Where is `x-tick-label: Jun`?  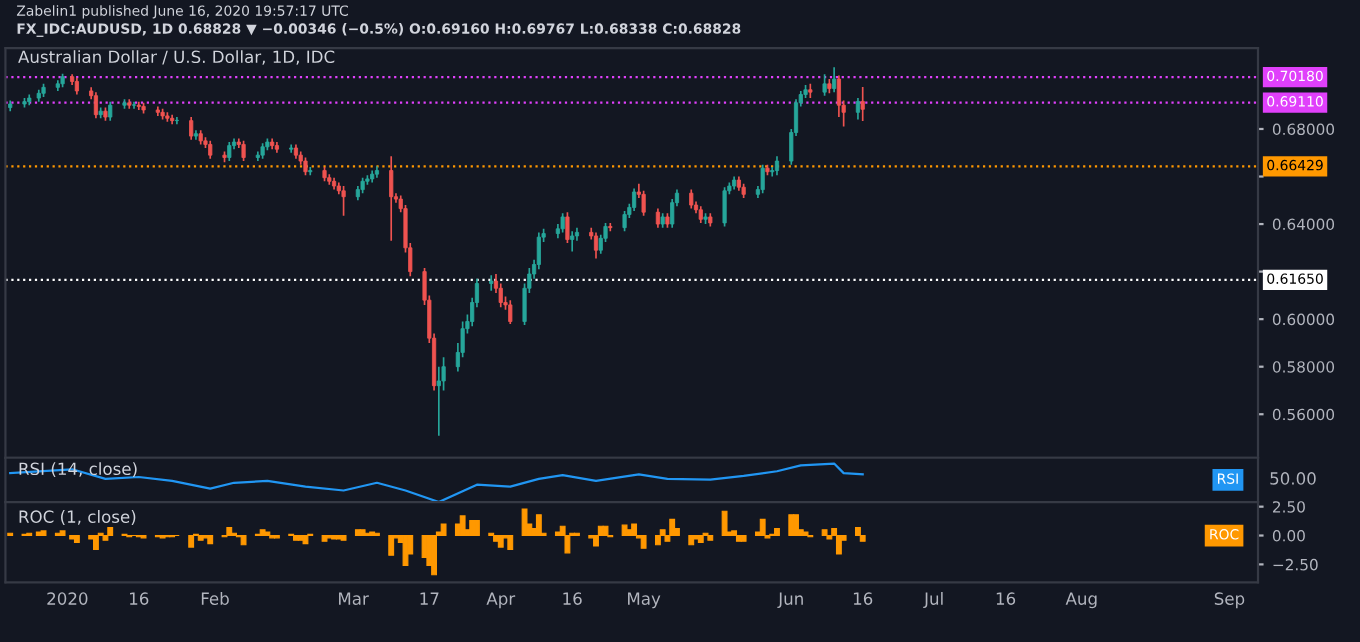 x-tick-label: Jun is located at coordinates (790, 600).